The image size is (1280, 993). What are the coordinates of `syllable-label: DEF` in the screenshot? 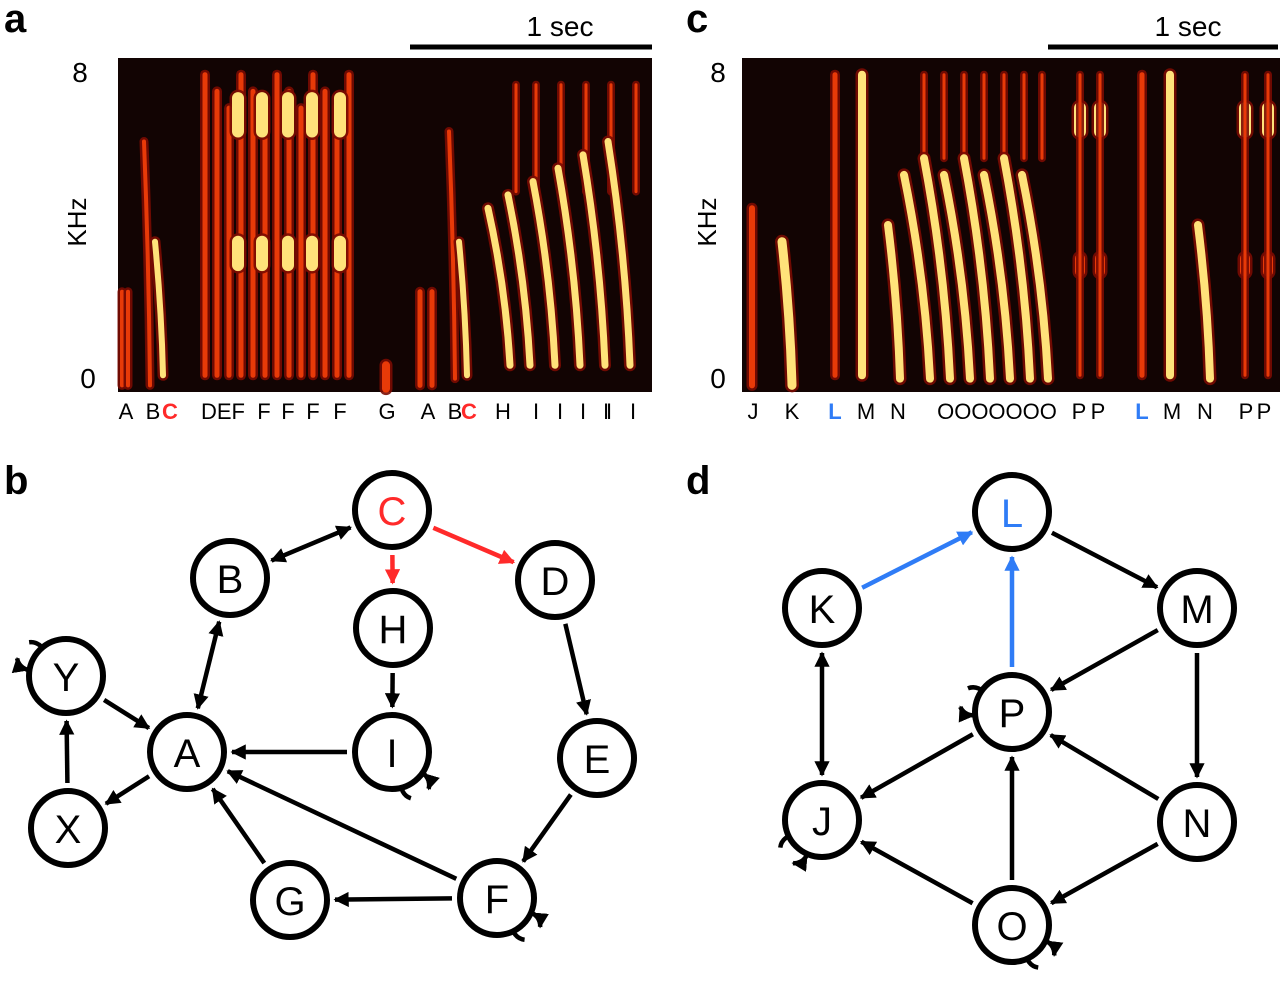 It's located at (223, 411).